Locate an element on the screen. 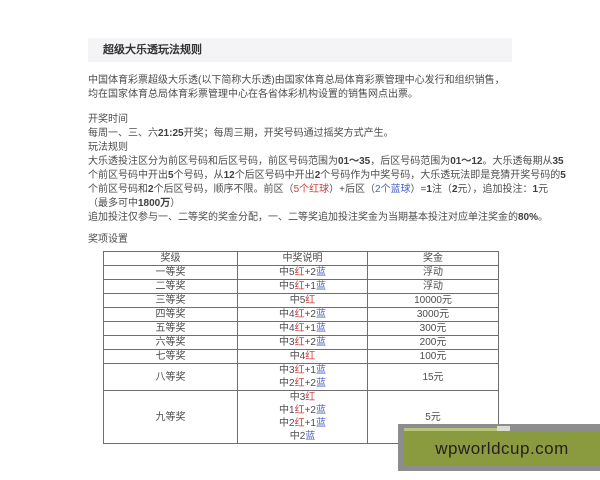  text-segment: 21:25 is located at coordinates (171, 133).